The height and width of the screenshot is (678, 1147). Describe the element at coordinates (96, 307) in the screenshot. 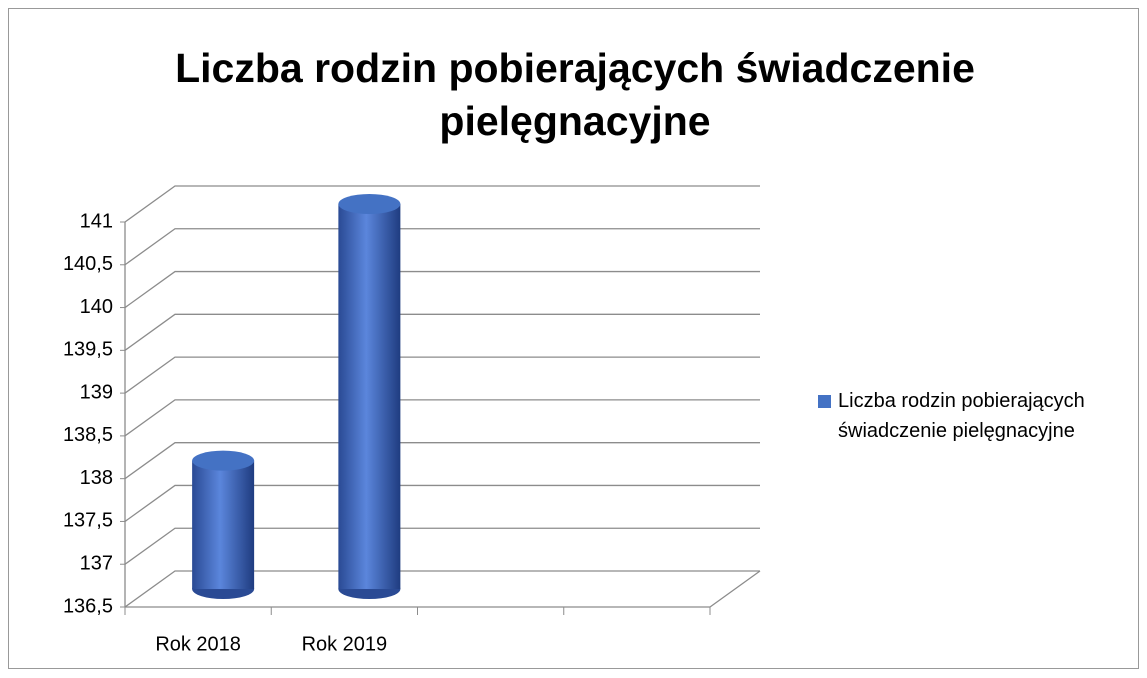

I see `y-tick-label: 140` at that location.